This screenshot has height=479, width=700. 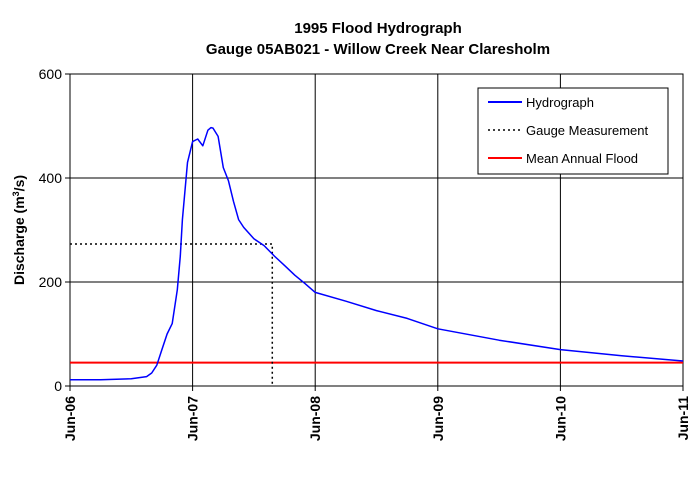 I want to click on gauge-measurement-line, so click(x=172, y=314).